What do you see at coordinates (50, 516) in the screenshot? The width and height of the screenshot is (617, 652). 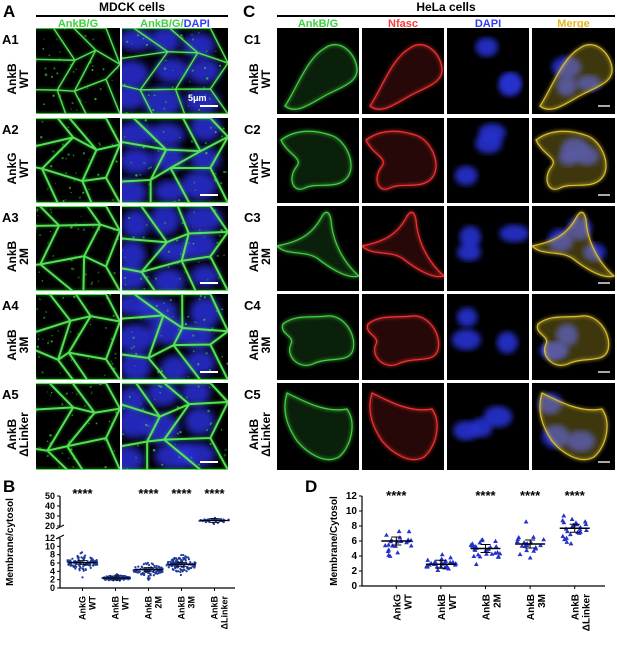 I see `panel-b-tick-label: 30` at bounding box center [50, 516].